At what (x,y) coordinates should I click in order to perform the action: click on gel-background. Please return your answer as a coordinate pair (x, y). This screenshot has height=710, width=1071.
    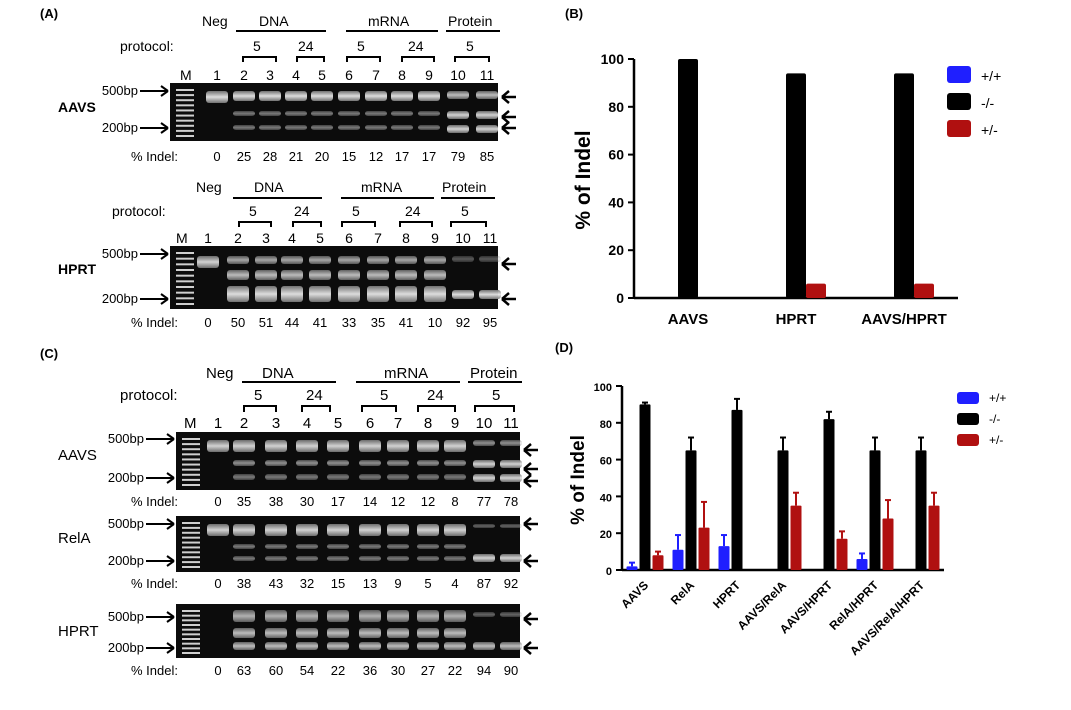
    Looking at the image, I should click on (348, 544).